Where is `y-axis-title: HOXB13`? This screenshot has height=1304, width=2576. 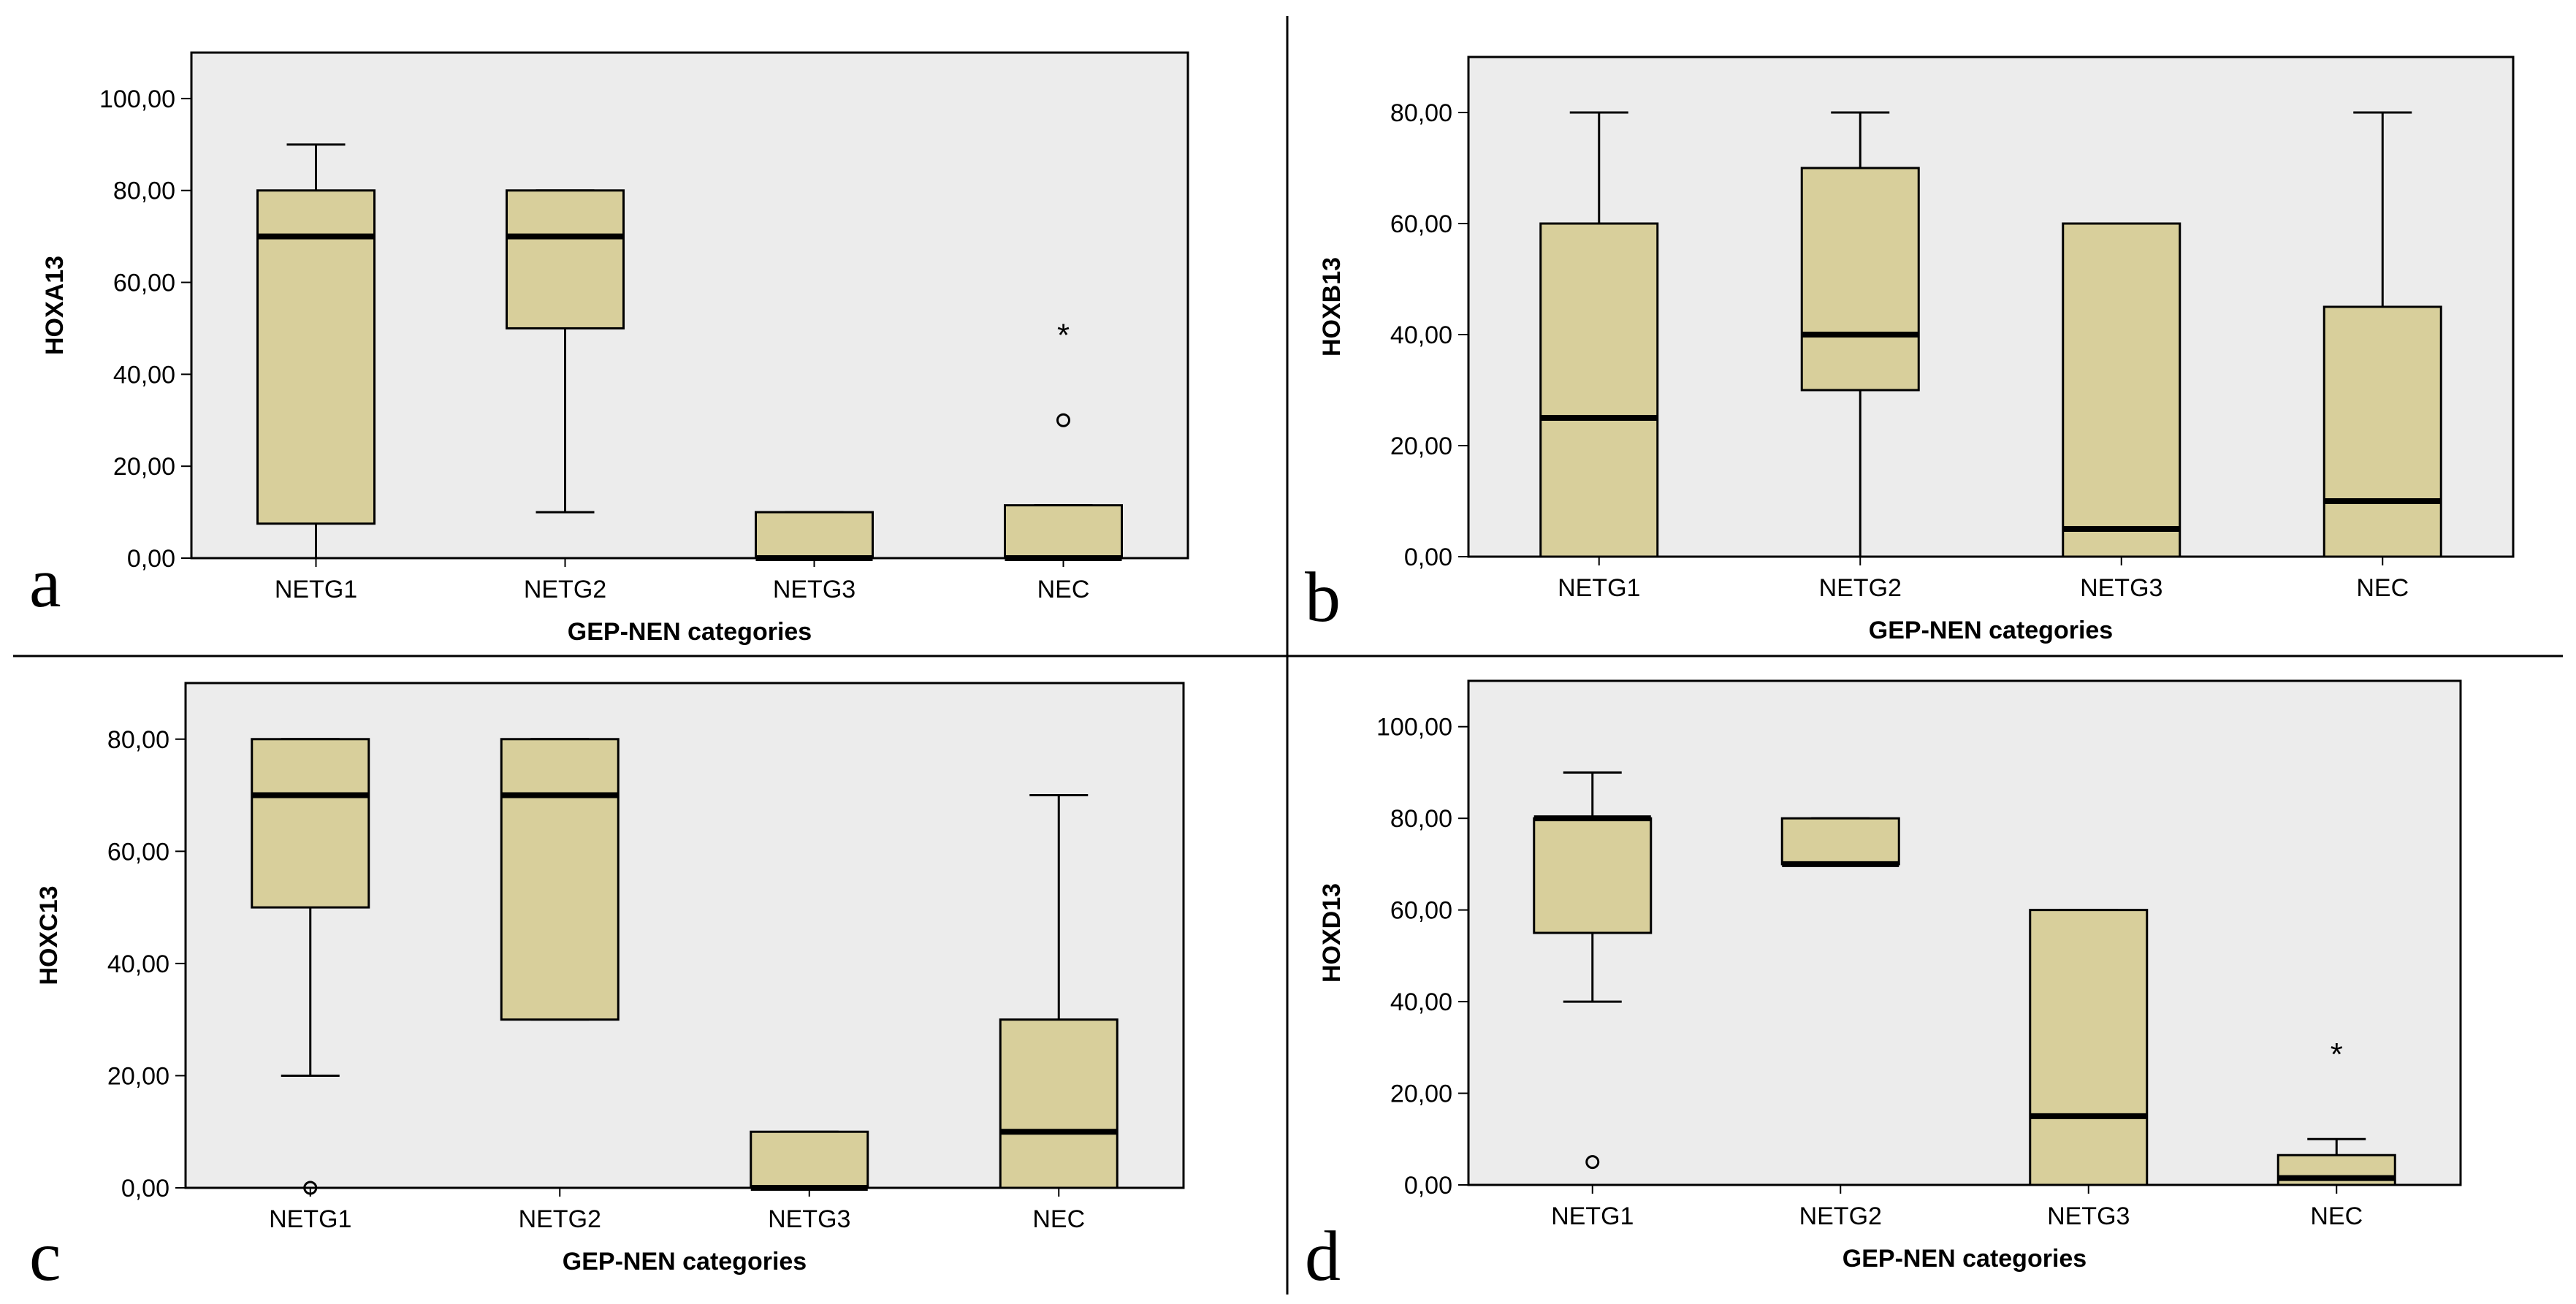 y-axis-title: HOXB13 is located at coordinates (1332, 306).